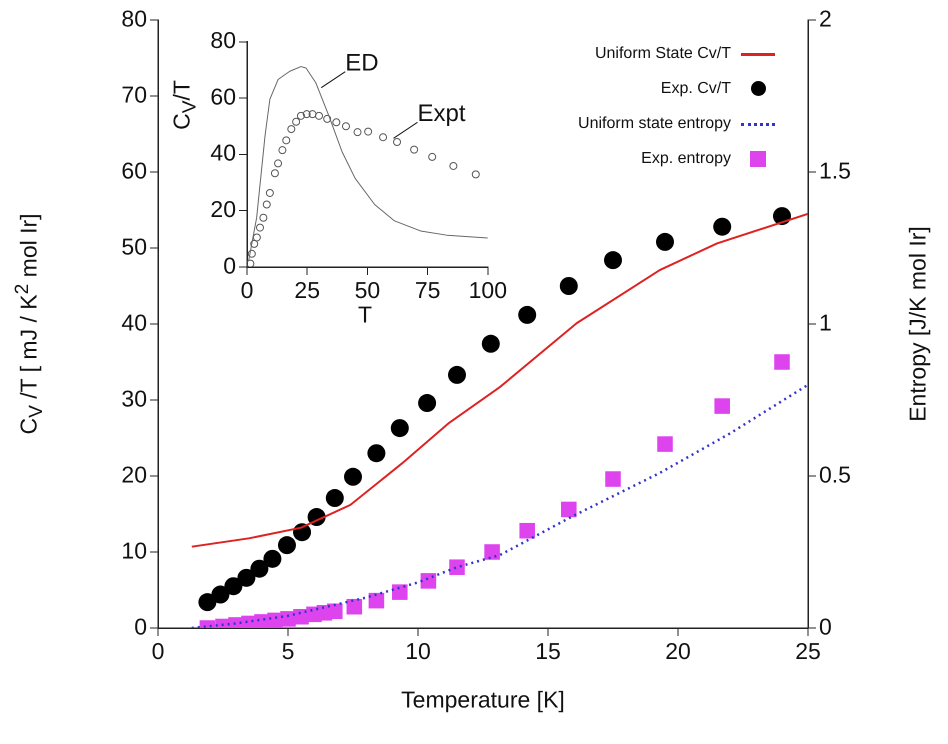 Image resolution: width=948 pixels, height=744 pixels. Describe the element at coordinates (835, 170) in the screenshot. I see `y2-tick-label: 1.5` at that location.